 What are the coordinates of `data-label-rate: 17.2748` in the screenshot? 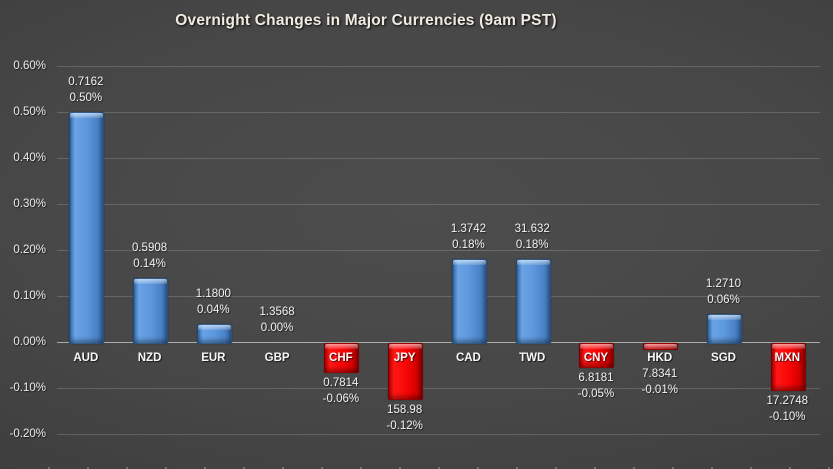 It's located at (787, 401).